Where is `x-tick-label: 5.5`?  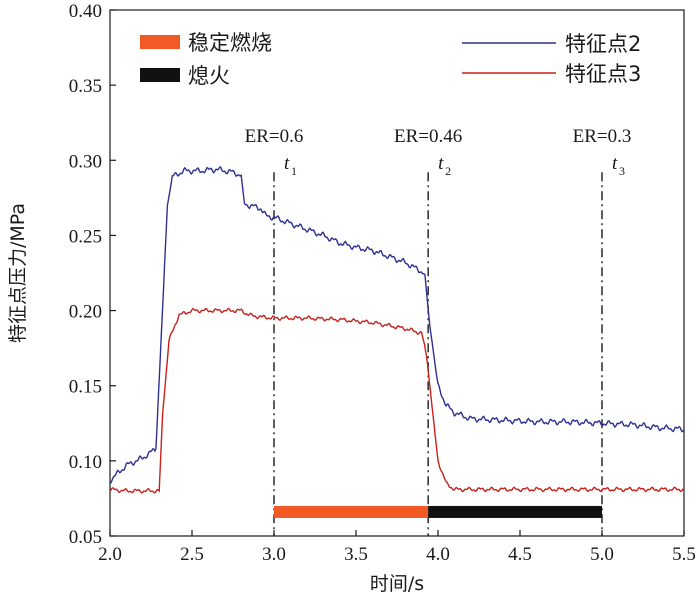 x-tick-label: 5.5 is located at coordinates (684, 554).